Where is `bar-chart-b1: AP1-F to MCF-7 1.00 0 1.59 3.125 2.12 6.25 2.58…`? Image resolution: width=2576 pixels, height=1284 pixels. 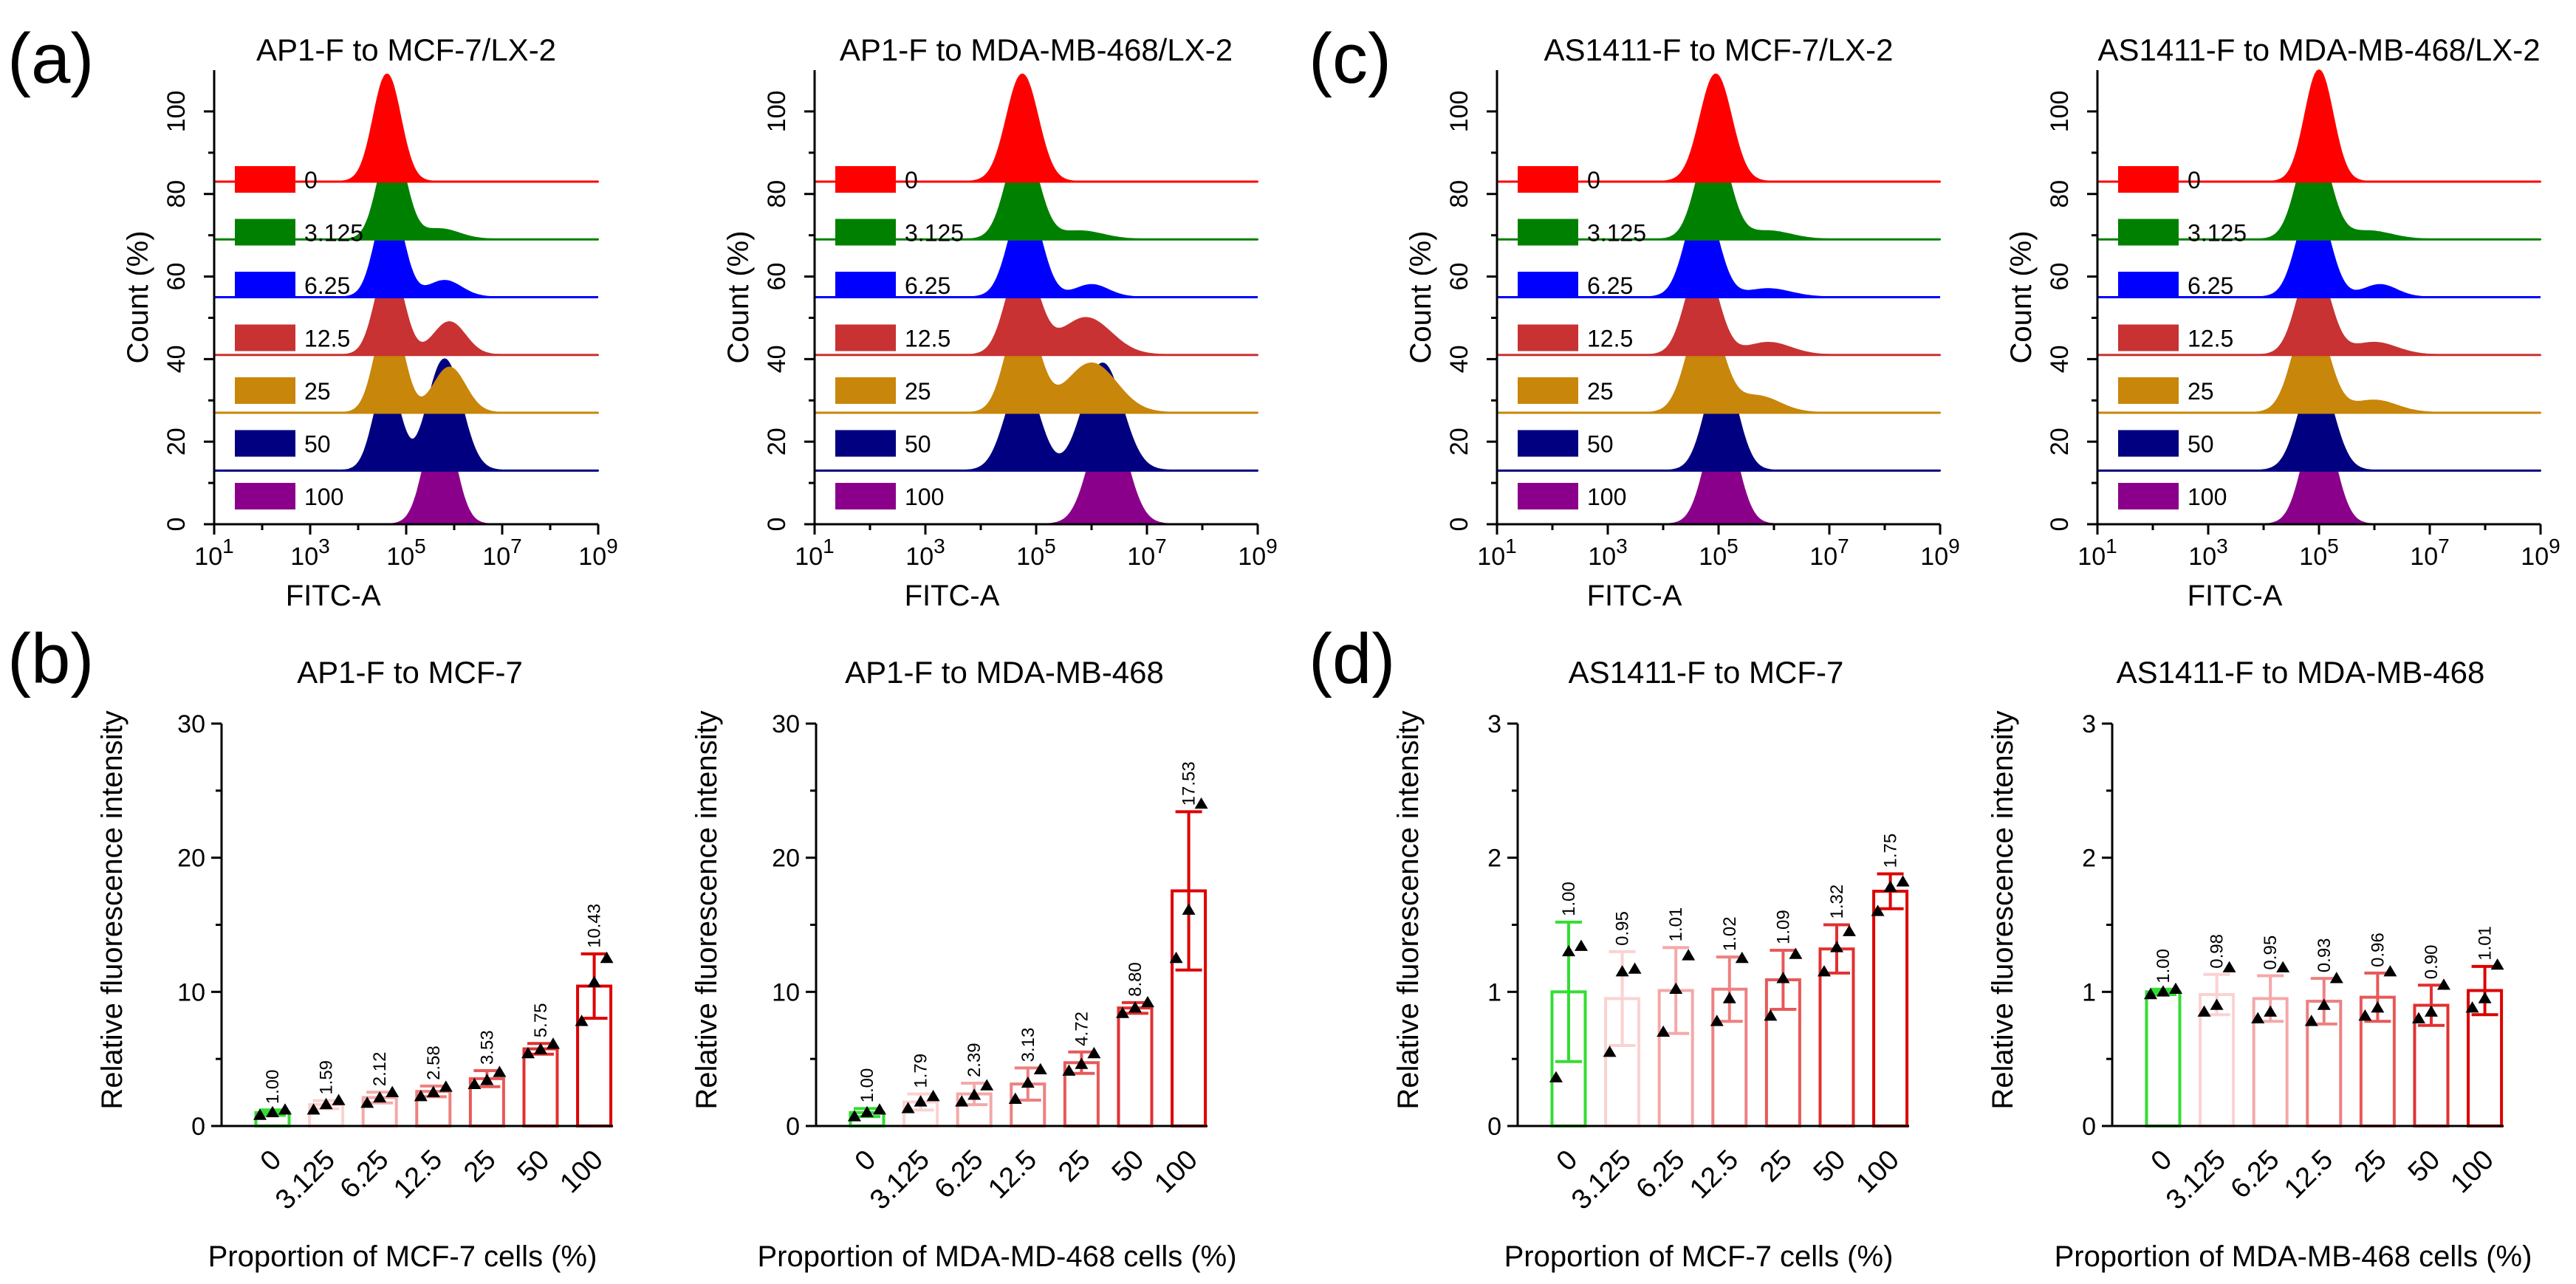 bar-chart-b1: AP1-F to MCF-7 1.00 0 1.59 3.125 2.12 6.25 2.58… is located at coordinates (355, 964).